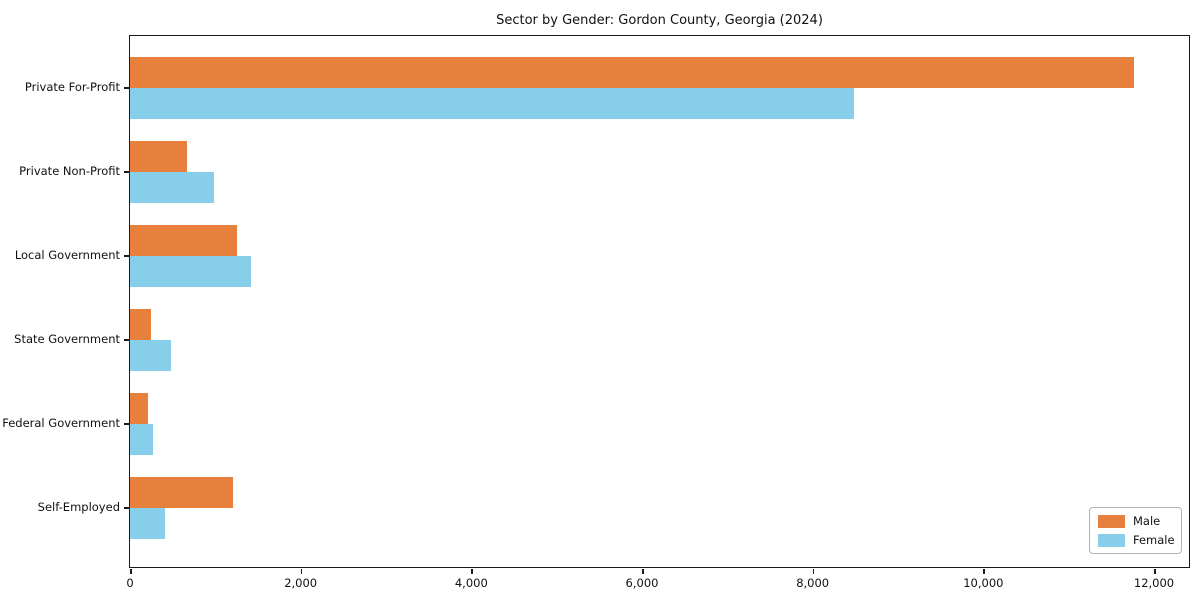 The width and height of the screenshot is (1200, 600). I want to click on x-tick-label: 2,000, so click(301, 583).